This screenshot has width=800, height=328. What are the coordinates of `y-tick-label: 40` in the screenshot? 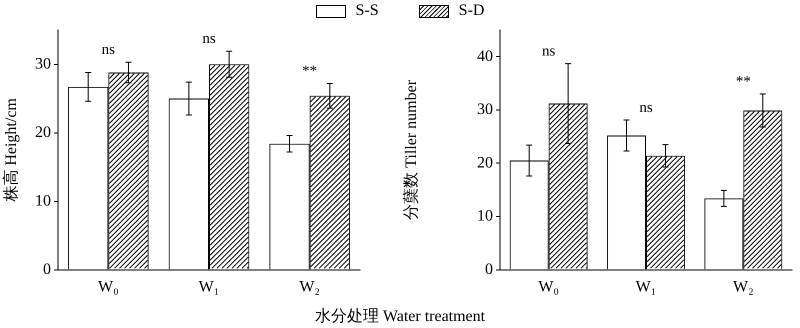 It's located at (485, 56).